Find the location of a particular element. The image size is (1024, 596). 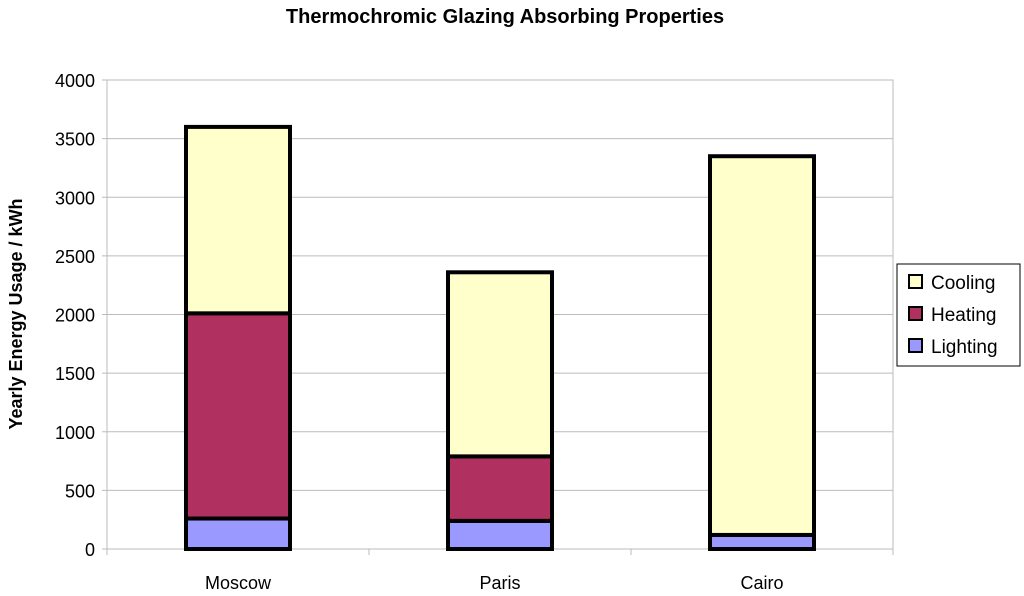

legend-label: Heating is located at coordinates (964, 315).